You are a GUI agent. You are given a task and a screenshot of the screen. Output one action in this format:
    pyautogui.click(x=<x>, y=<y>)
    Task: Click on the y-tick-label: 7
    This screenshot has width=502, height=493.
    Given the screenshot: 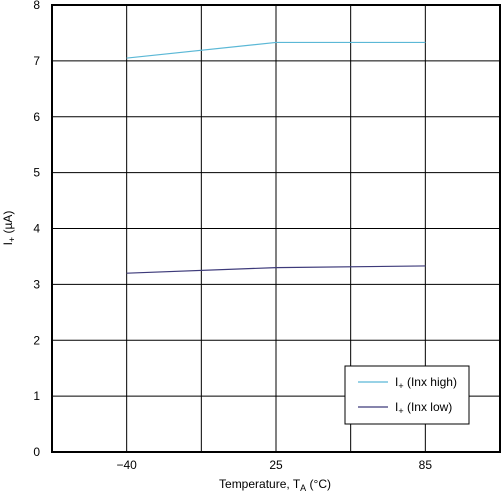 What is the action you would take?
    pyautogui.click(x=36, y=61)
    